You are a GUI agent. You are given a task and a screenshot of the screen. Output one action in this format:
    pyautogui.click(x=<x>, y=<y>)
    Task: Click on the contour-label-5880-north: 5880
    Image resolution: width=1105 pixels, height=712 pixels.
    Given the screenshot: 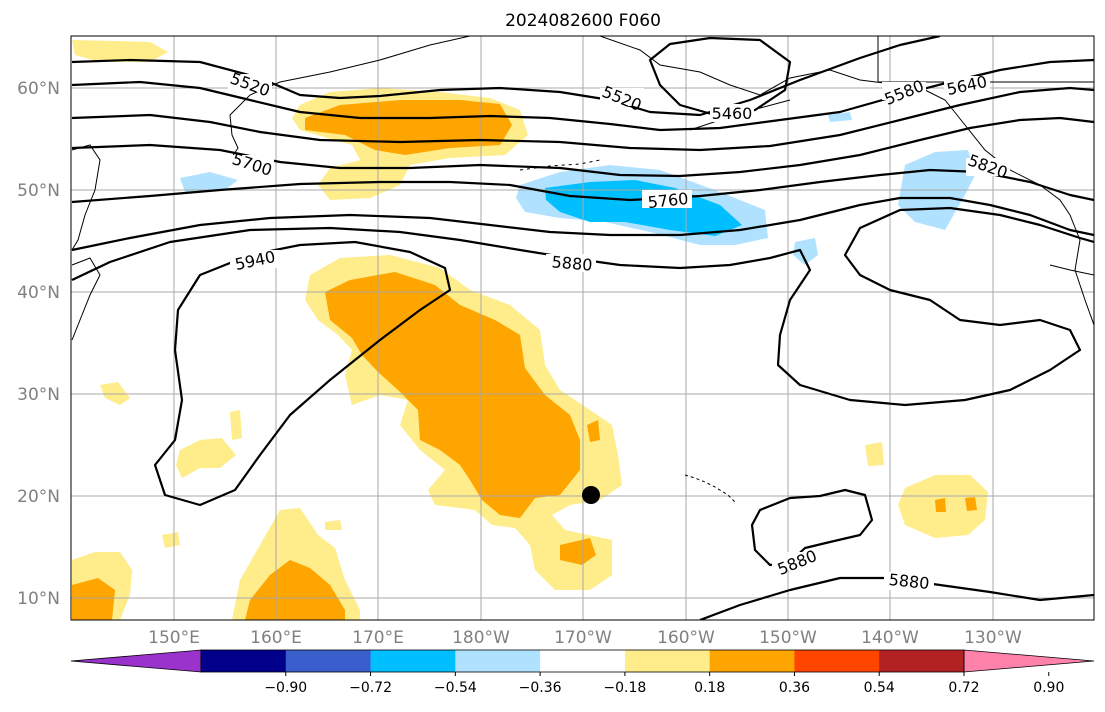 What is the action you would take?
    pyautogui.click(x=572, y=263)
    